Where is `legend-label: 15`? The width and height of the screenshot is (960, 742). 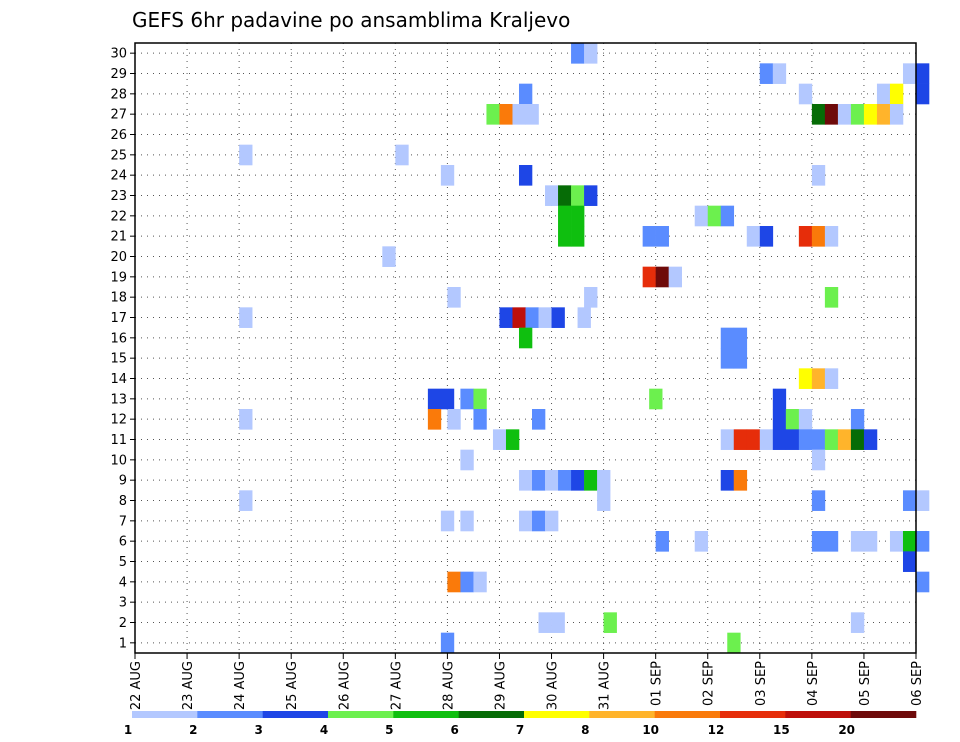 legend-label: 15 is located at coordinates (781, 730).